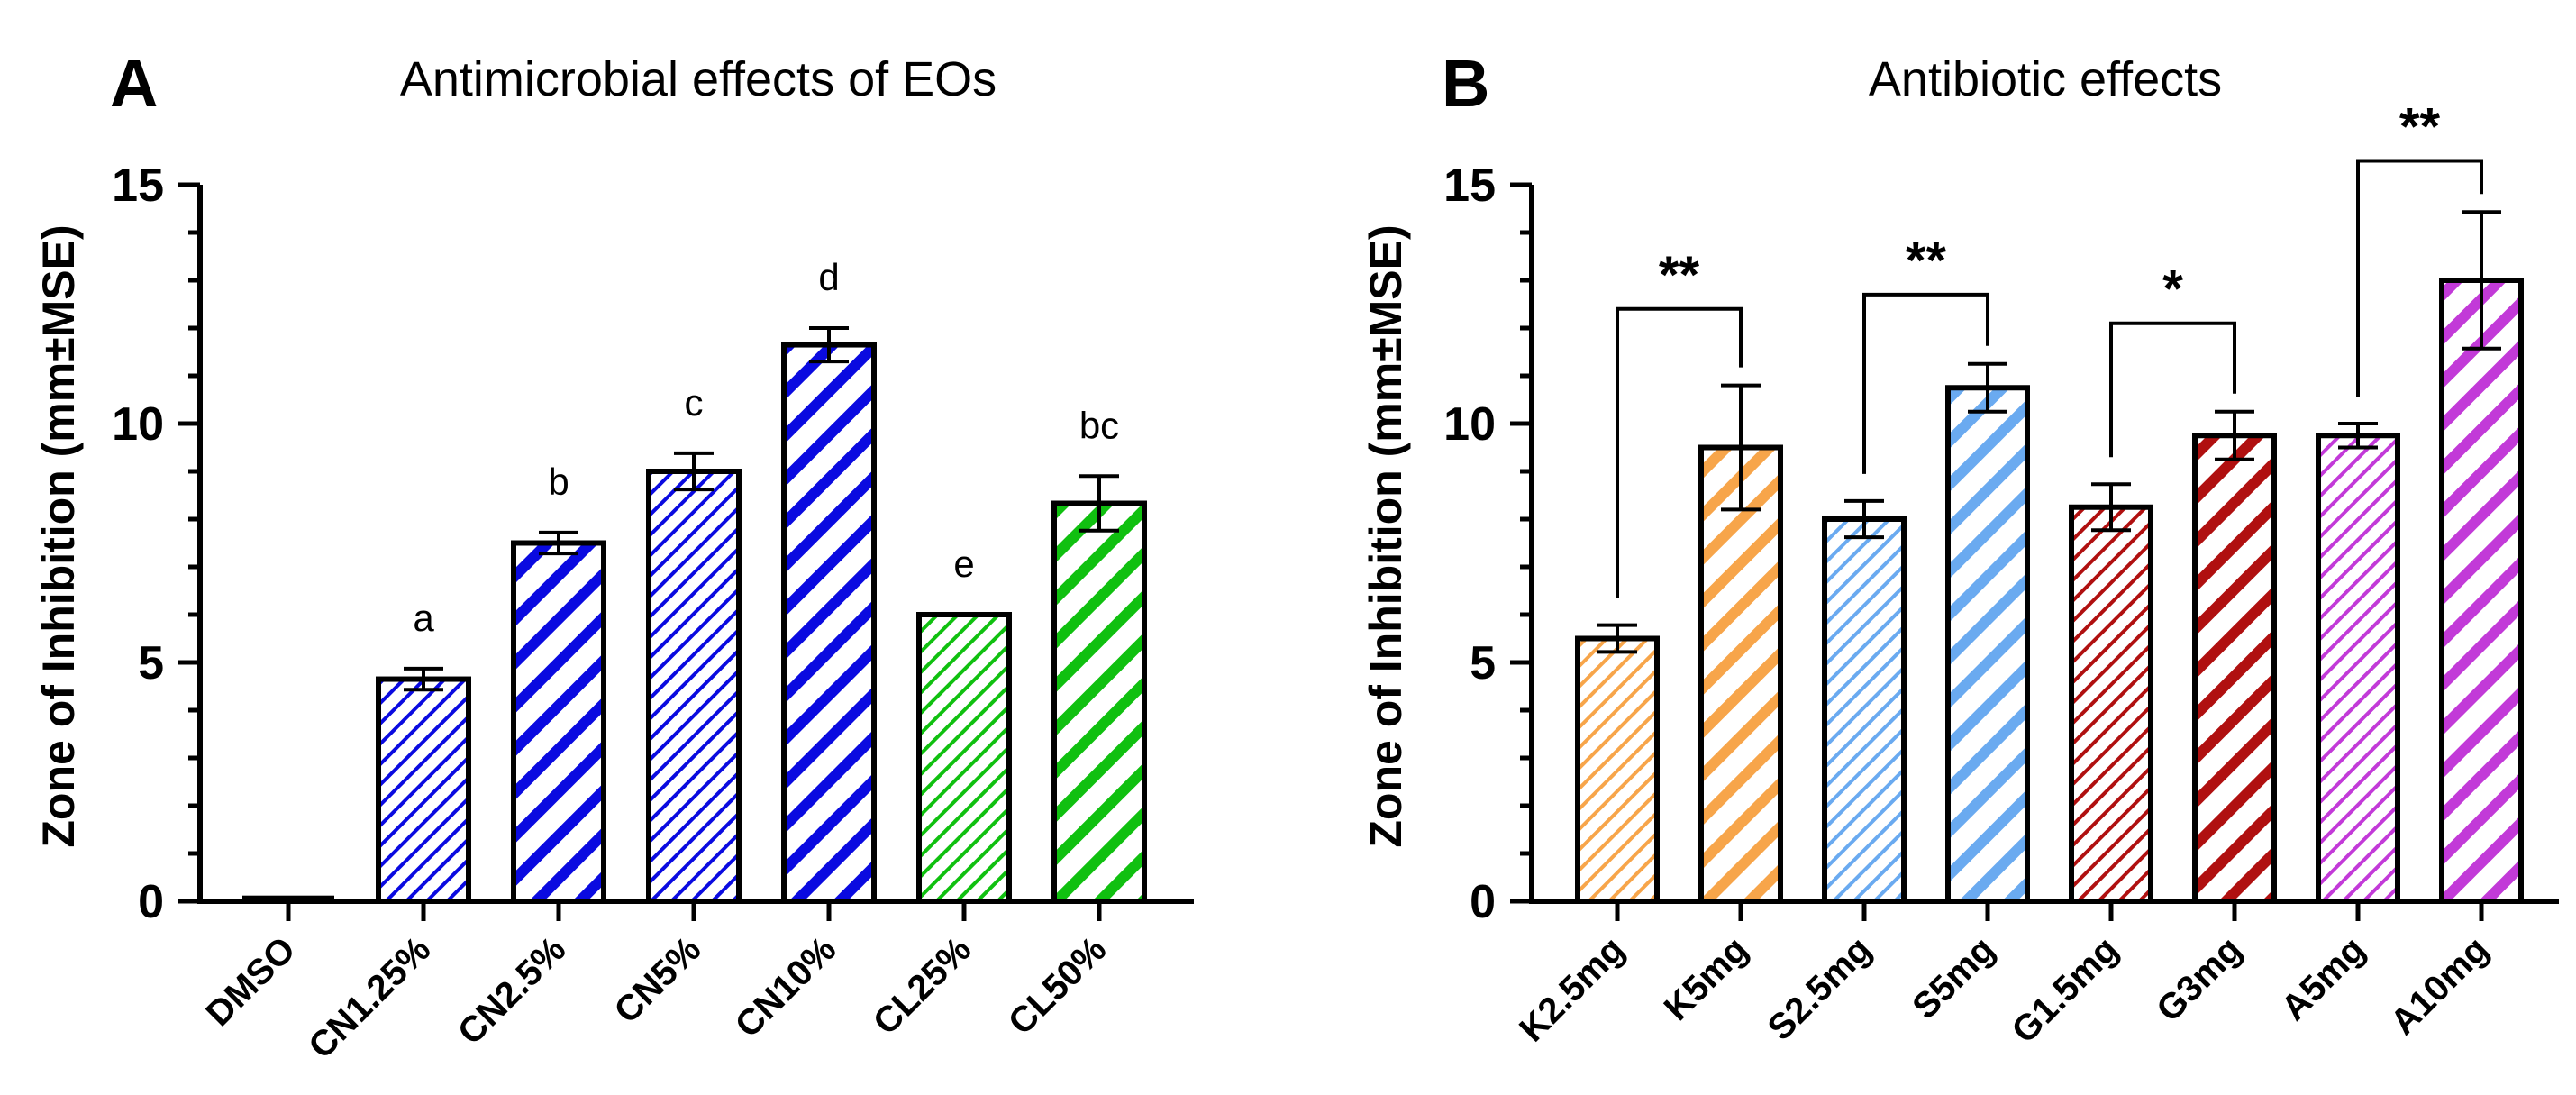 The image size is (2576, 1095). Describe the element at coordinates (786, 987) in the screenshot. I see `x-tick-label: CN10%` at that location.